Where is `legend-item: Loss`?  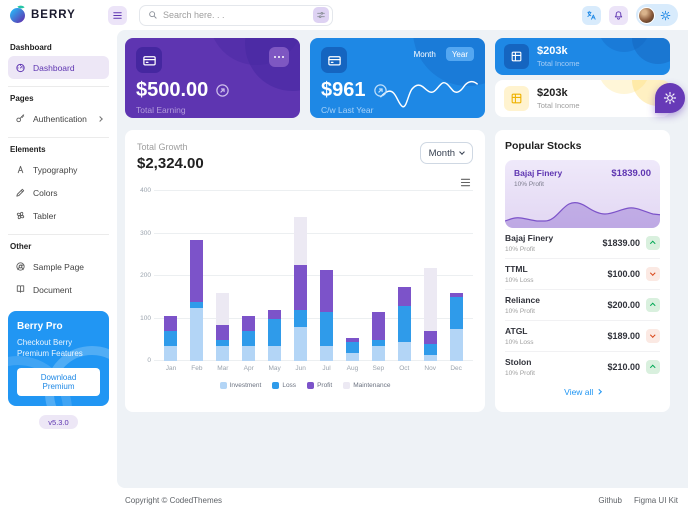
legend-item: Loss is located at coordinates (284, 385).